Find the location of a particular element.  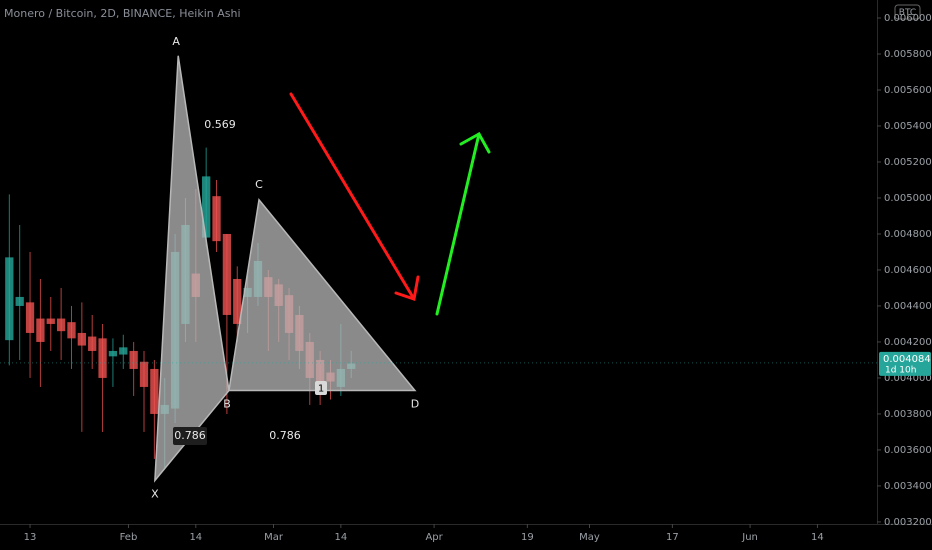

marker-label: 1 is located at coordinates (321, 389).